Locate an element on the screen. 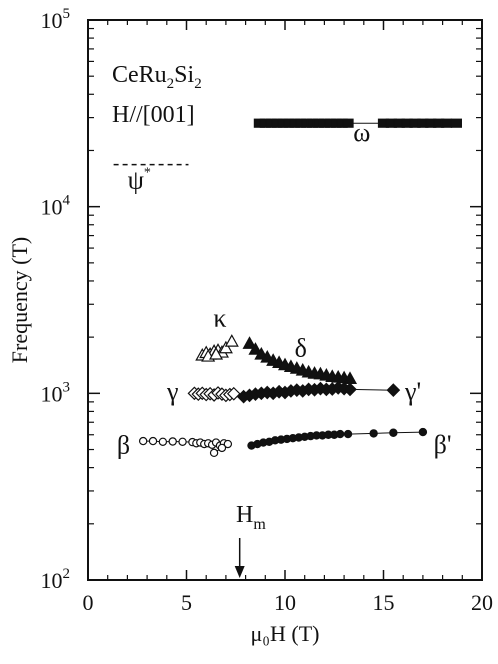 This screenshot has height=664, width=498. series-label: κ is located at coordinates (219, 318).